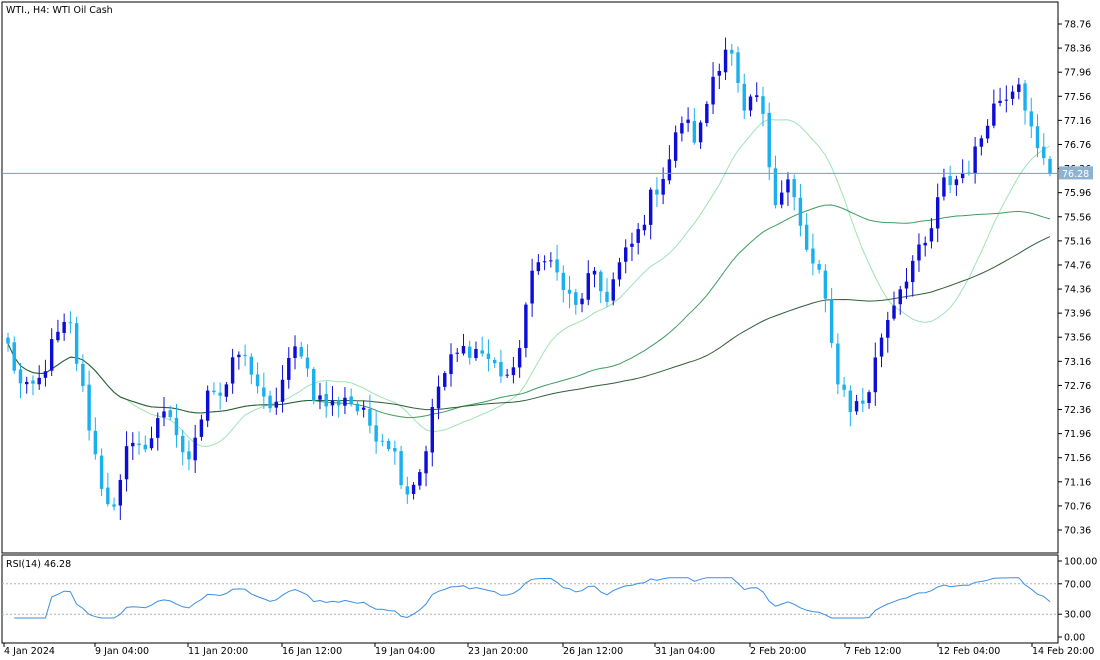 This screenshot has height=660, width=1100. I want to click on rsi-tick-label: 70.00, so click(1077, 584).